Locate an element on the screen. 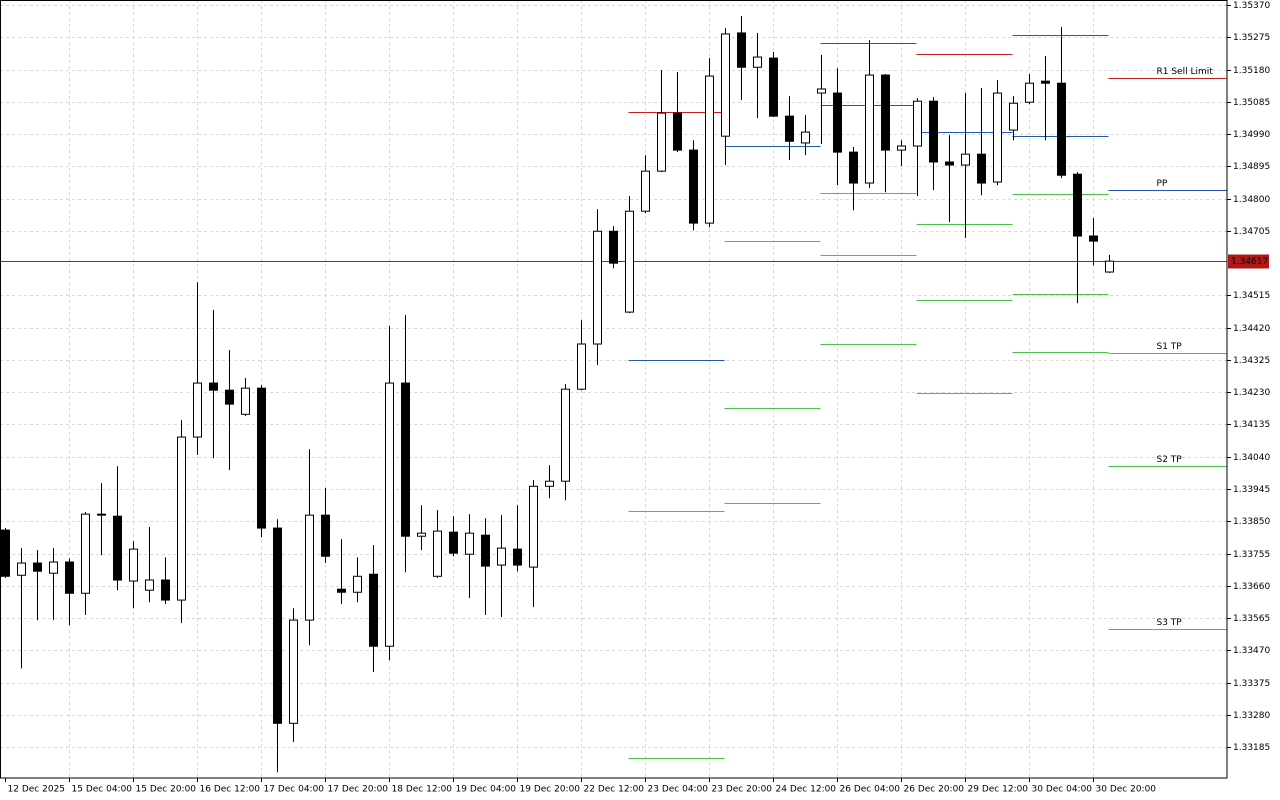 This screenshot has width=1280, height=800. x-tick-label: 22 Dec 12:00 is located at coordinates (614, 790).